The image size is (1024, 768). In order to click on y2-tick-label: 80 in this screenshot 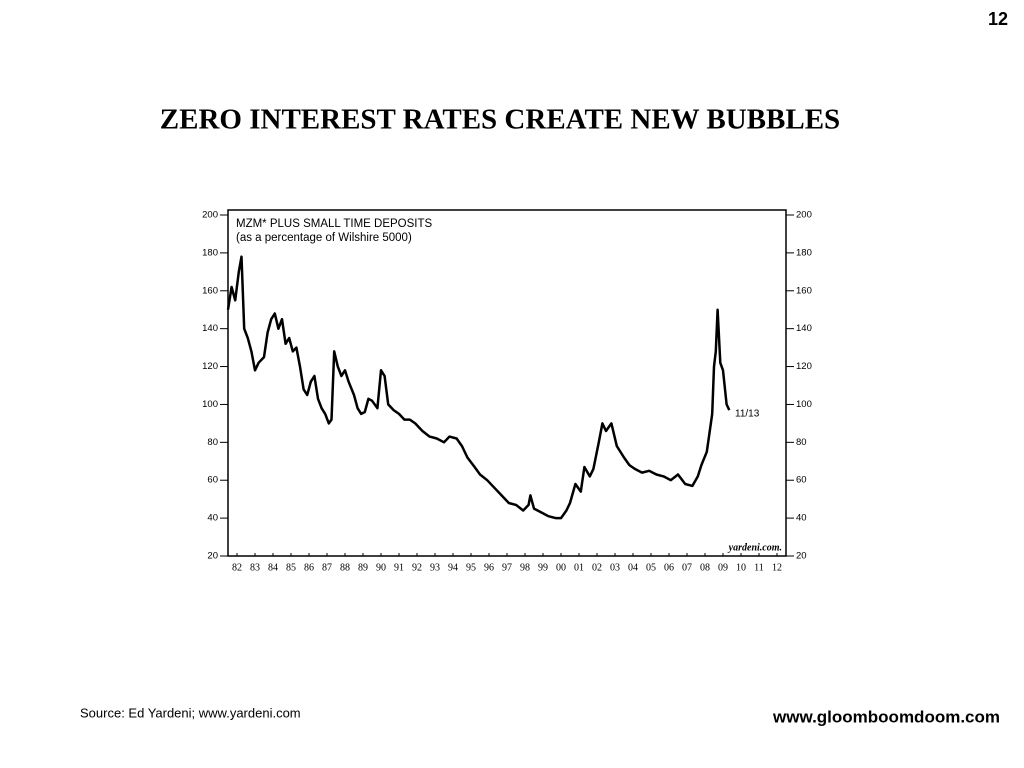, I will do `click(801, 442)`.